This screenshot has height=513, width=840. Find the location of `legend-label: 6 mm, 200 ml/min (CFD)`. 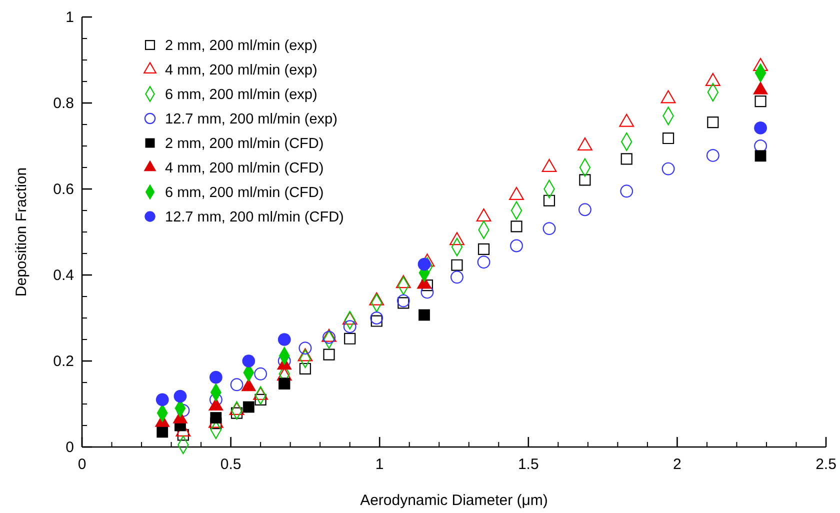

legend-label: 6 mm, 200 ml/min (CFD) is located at coordinates (244, 193).